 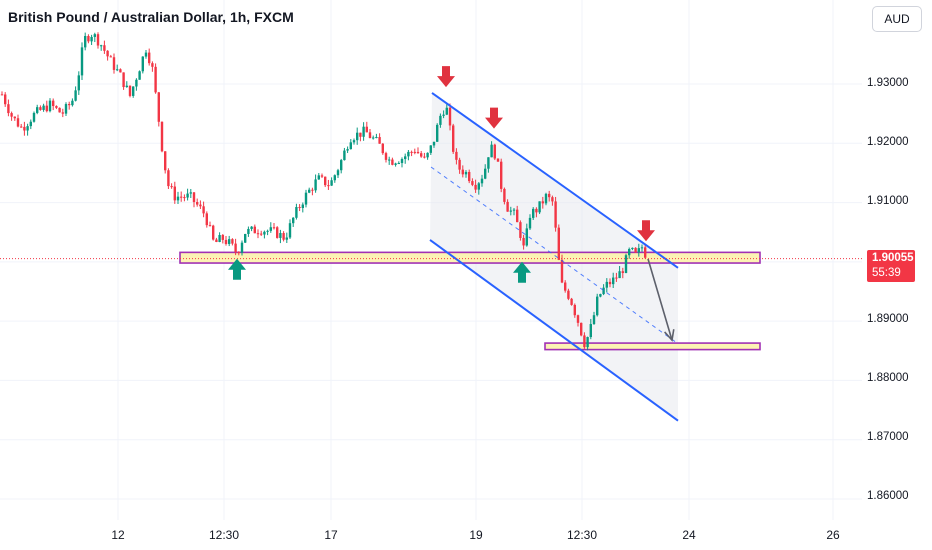 I want to click on projection-arrow-head, so click(x=669, y=335).